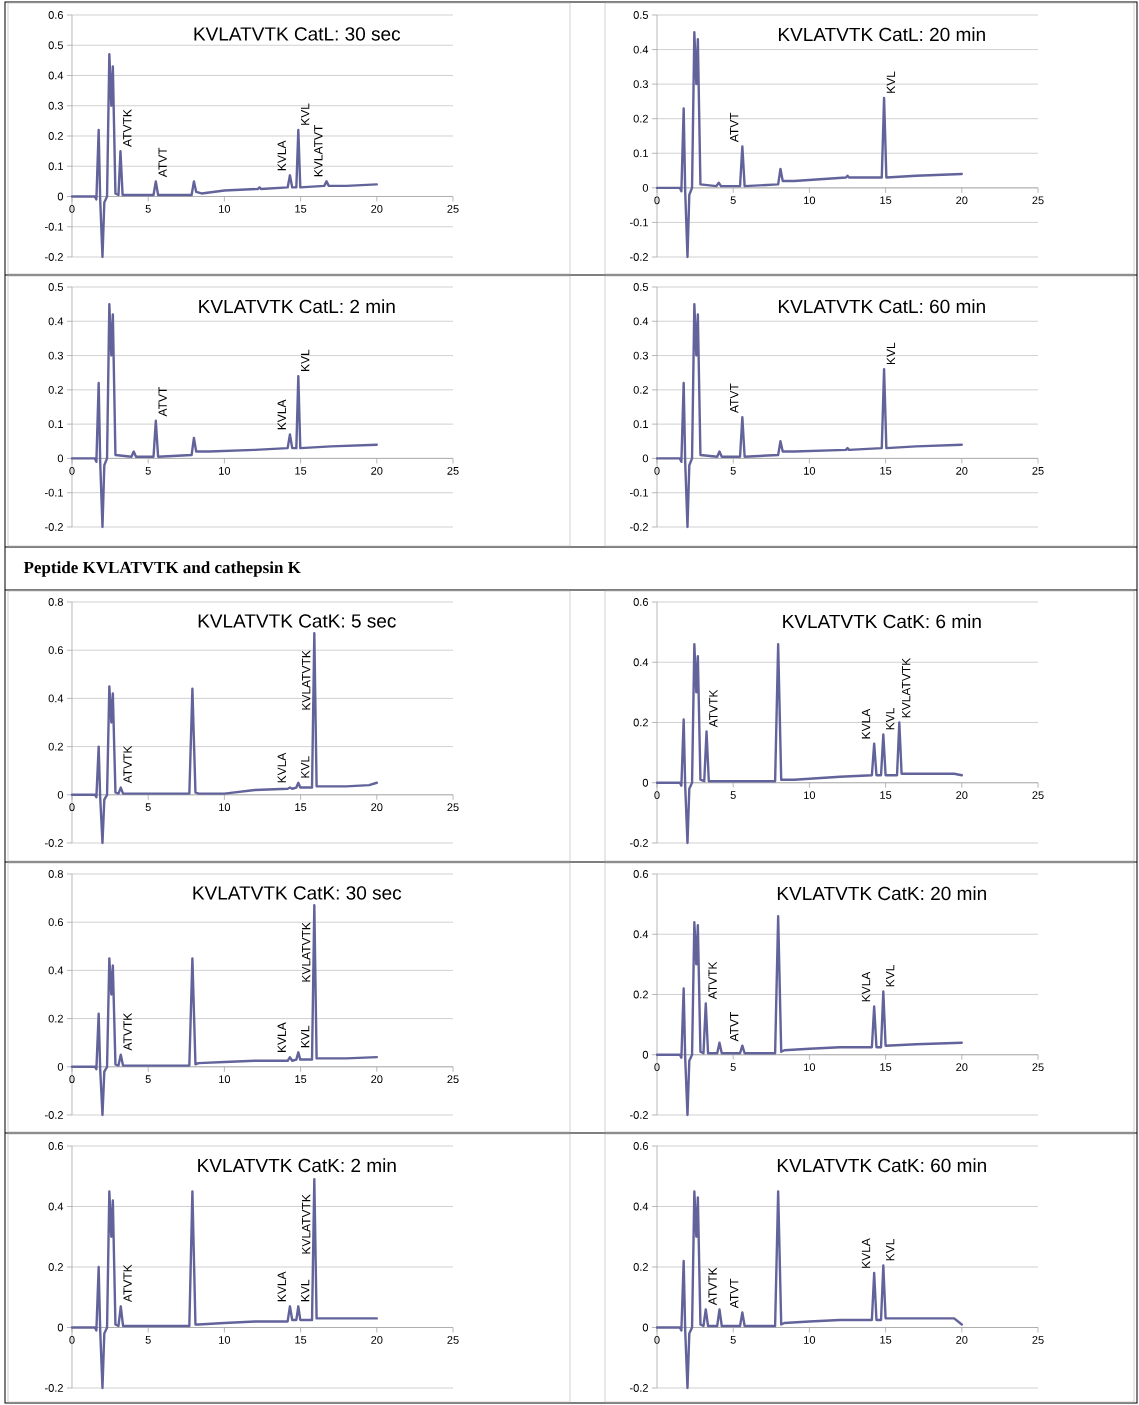  What do you see at coordinates (881, 1165) in the screenshot?
I see `text: KVLATVTK CatK: 60 min` at bounding box center [881, 1165].